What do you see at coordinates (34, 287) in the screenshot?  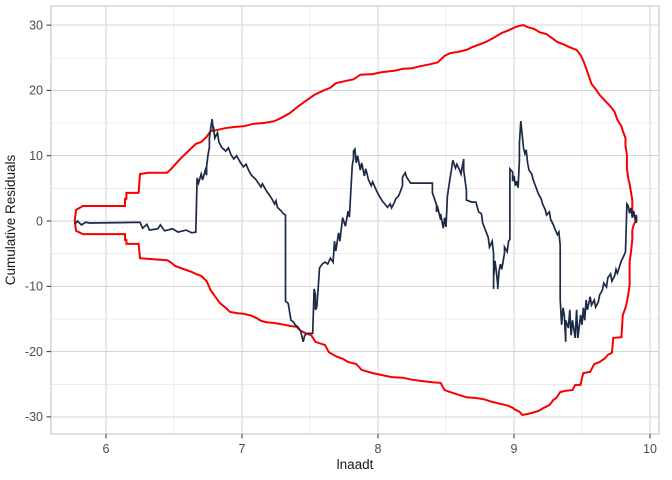 I see `y-tick-label: -10` at bounding box center [34, 287].